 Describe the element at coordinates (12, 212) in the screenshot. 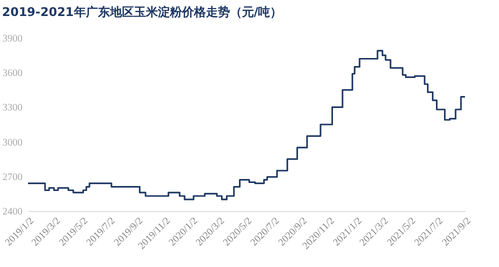

I see `y-tick-label: 2400` at that location.